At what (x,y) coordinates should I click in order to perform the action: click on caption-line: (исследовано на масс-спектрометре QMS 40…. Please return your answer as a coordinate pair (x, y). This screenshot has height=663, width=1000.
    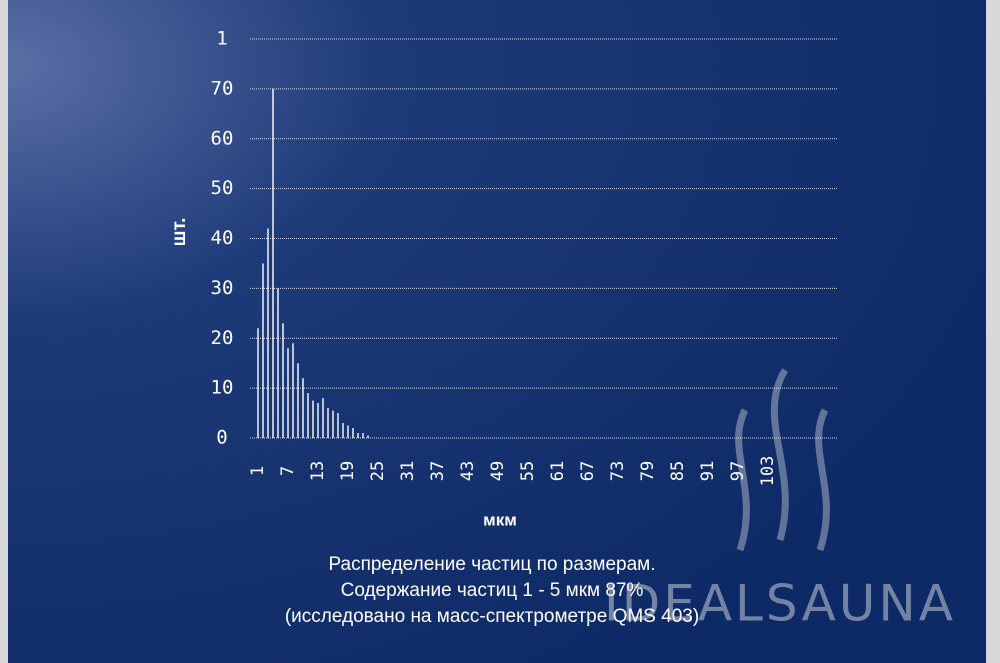
    Looking at the image, I should click on (492, 616).